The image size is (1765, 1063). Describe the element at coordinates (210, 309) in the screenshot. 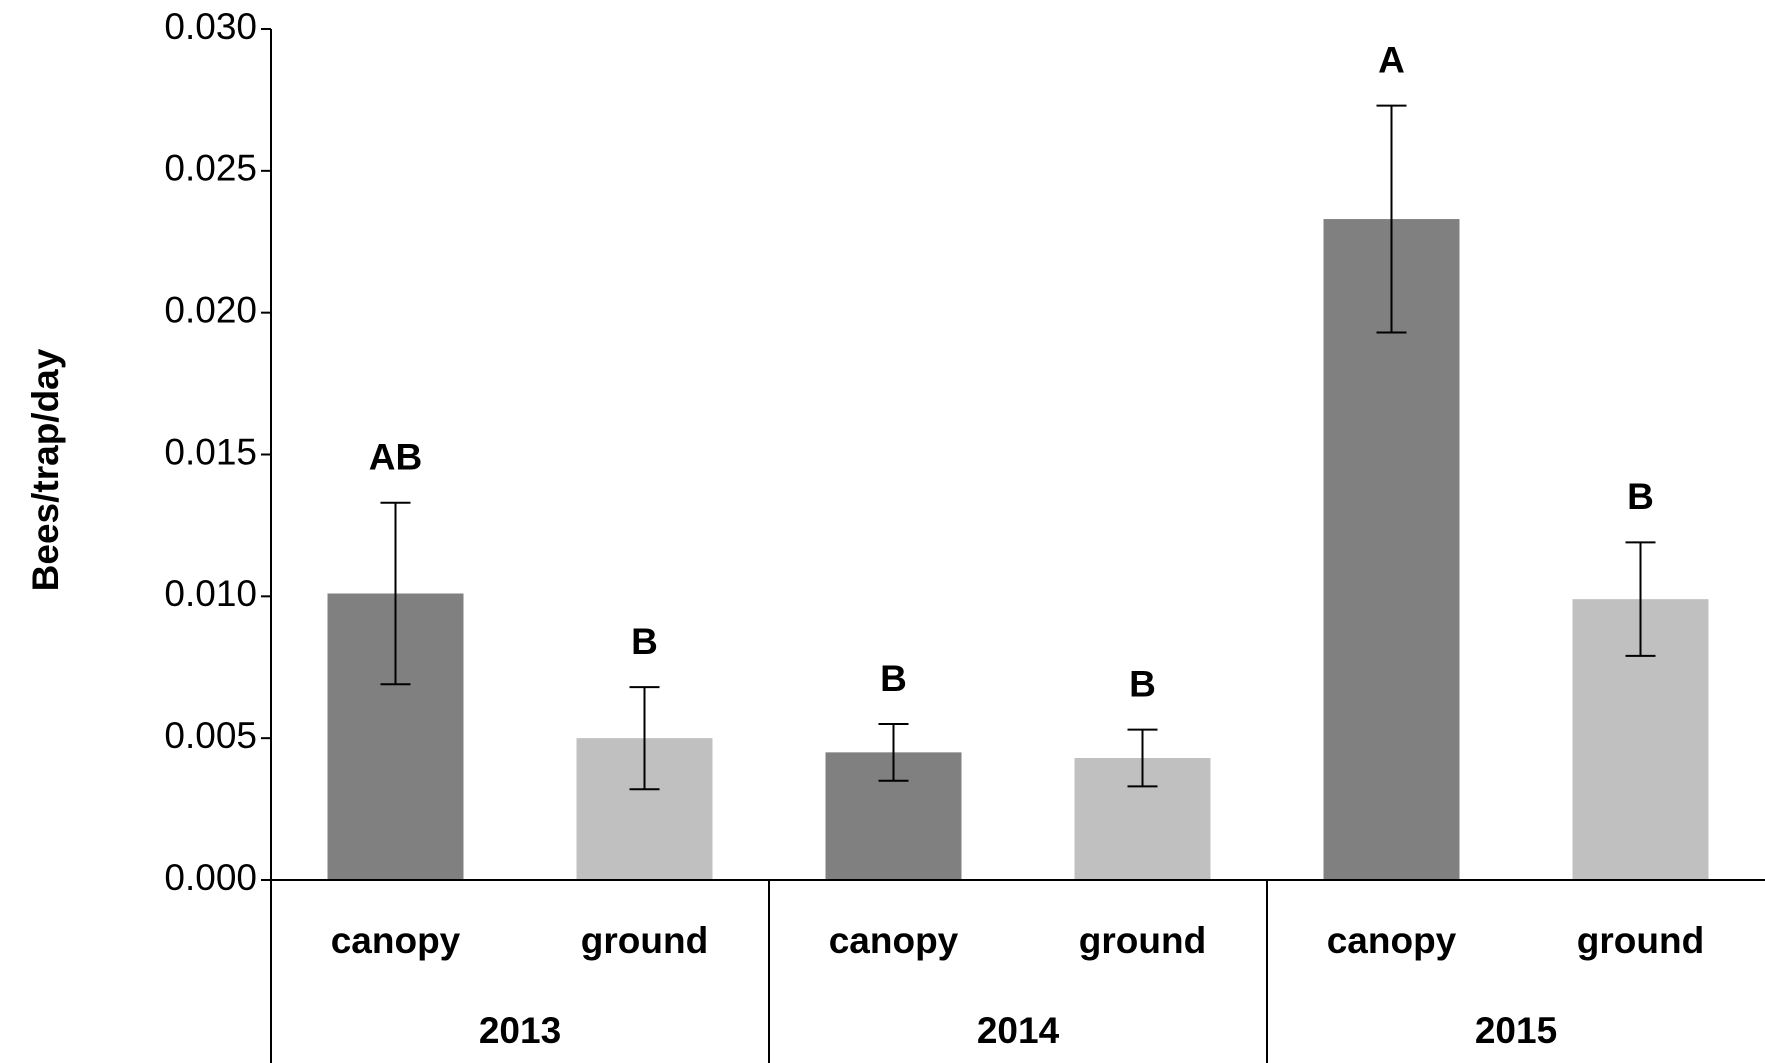

I see `y-tick-label: 0.020` at that location.